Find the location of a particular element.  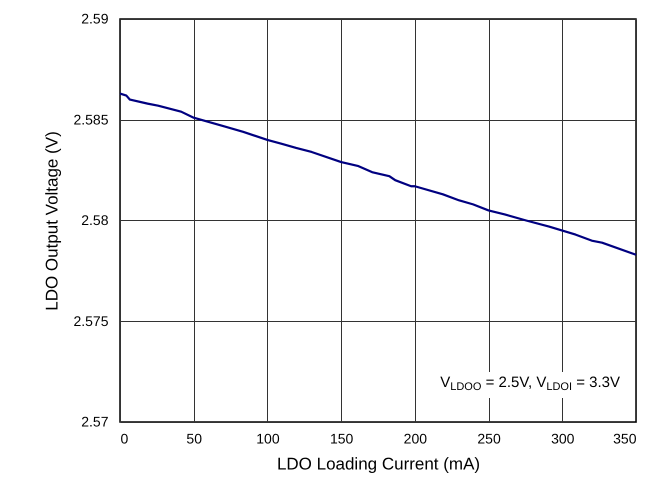

x-tick-label: 0 is located at coordinates (124, 438).